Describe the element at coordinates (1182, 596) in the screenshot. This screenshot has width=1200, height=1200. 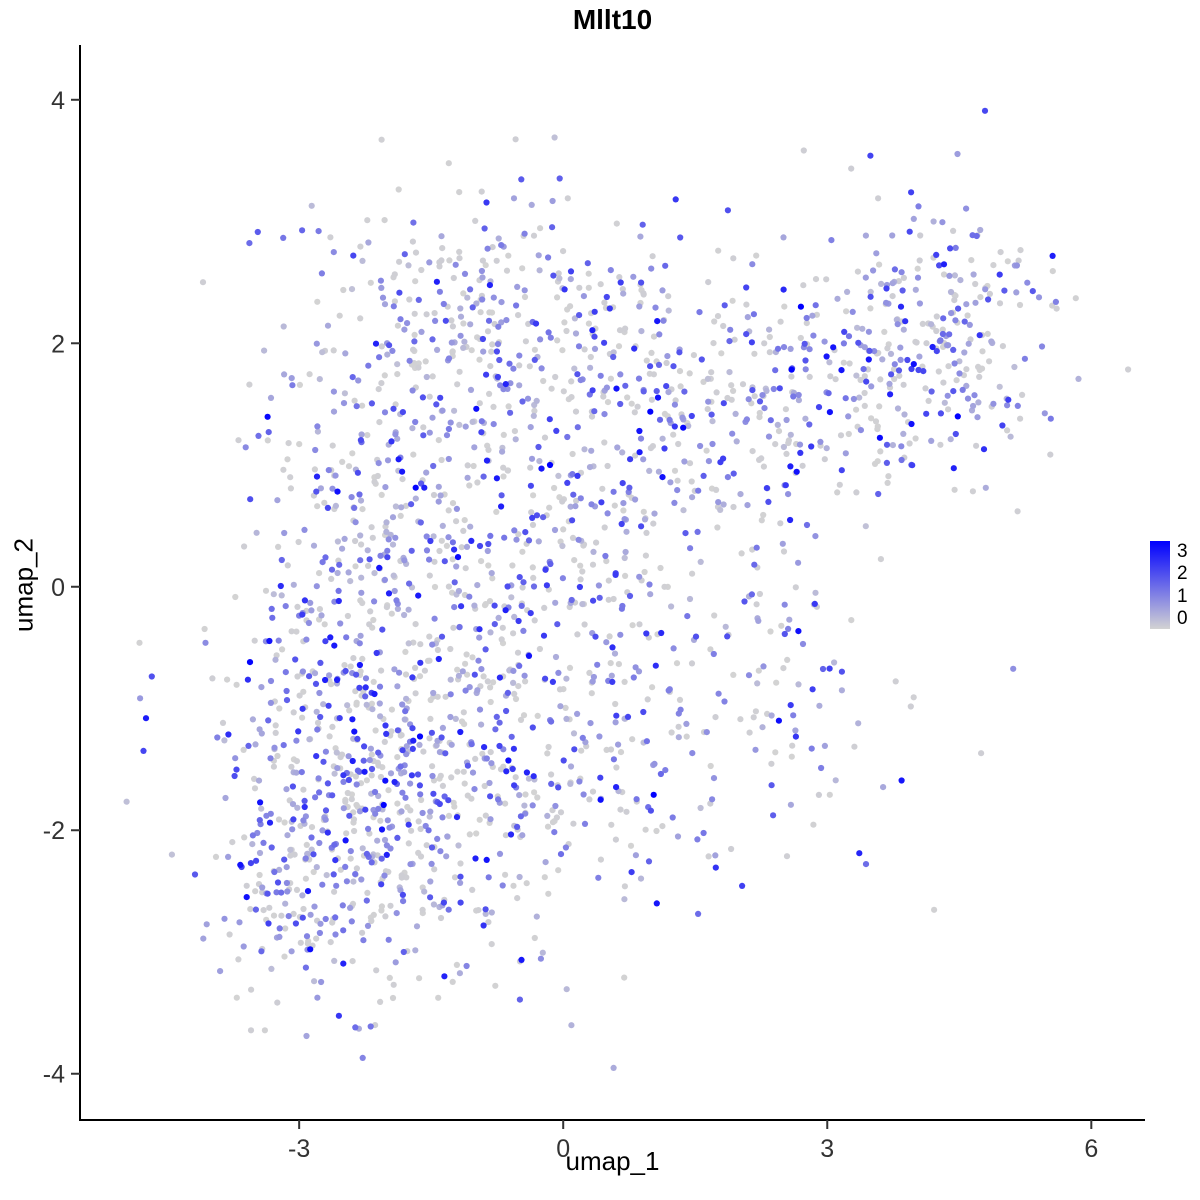
I see `legend-label-1: 1` at that location.